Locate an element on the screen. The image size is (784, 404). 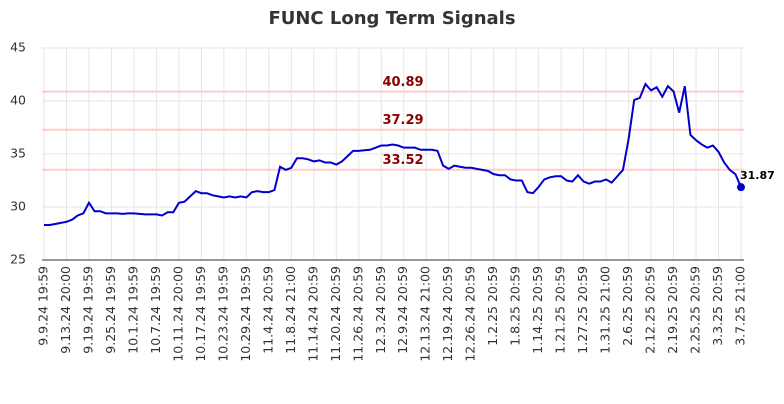
x-tick-label: 1.31.25 21:00 is located at coordinates (605, 310).